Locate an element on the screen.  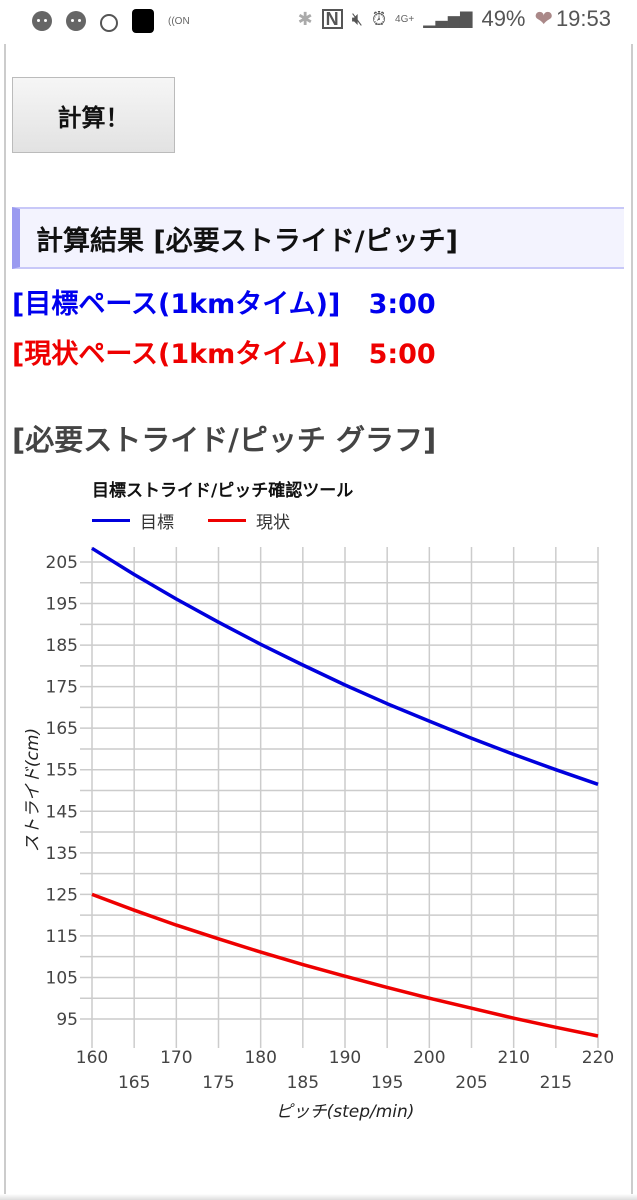
ring-icon is located at coordinates (109, 23).